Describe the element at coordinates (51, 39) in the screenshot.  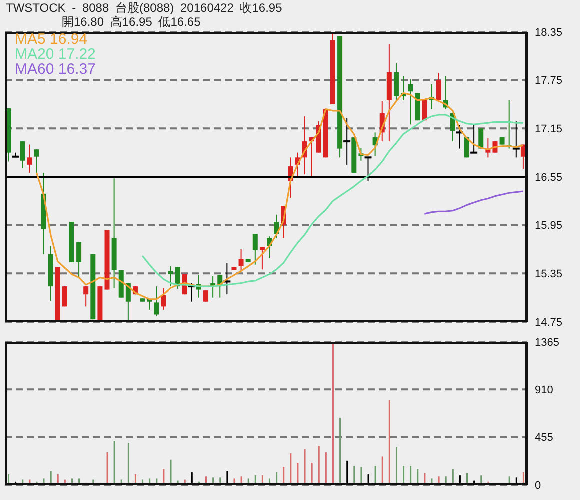
I see `text: MA5 16.94` at that location.